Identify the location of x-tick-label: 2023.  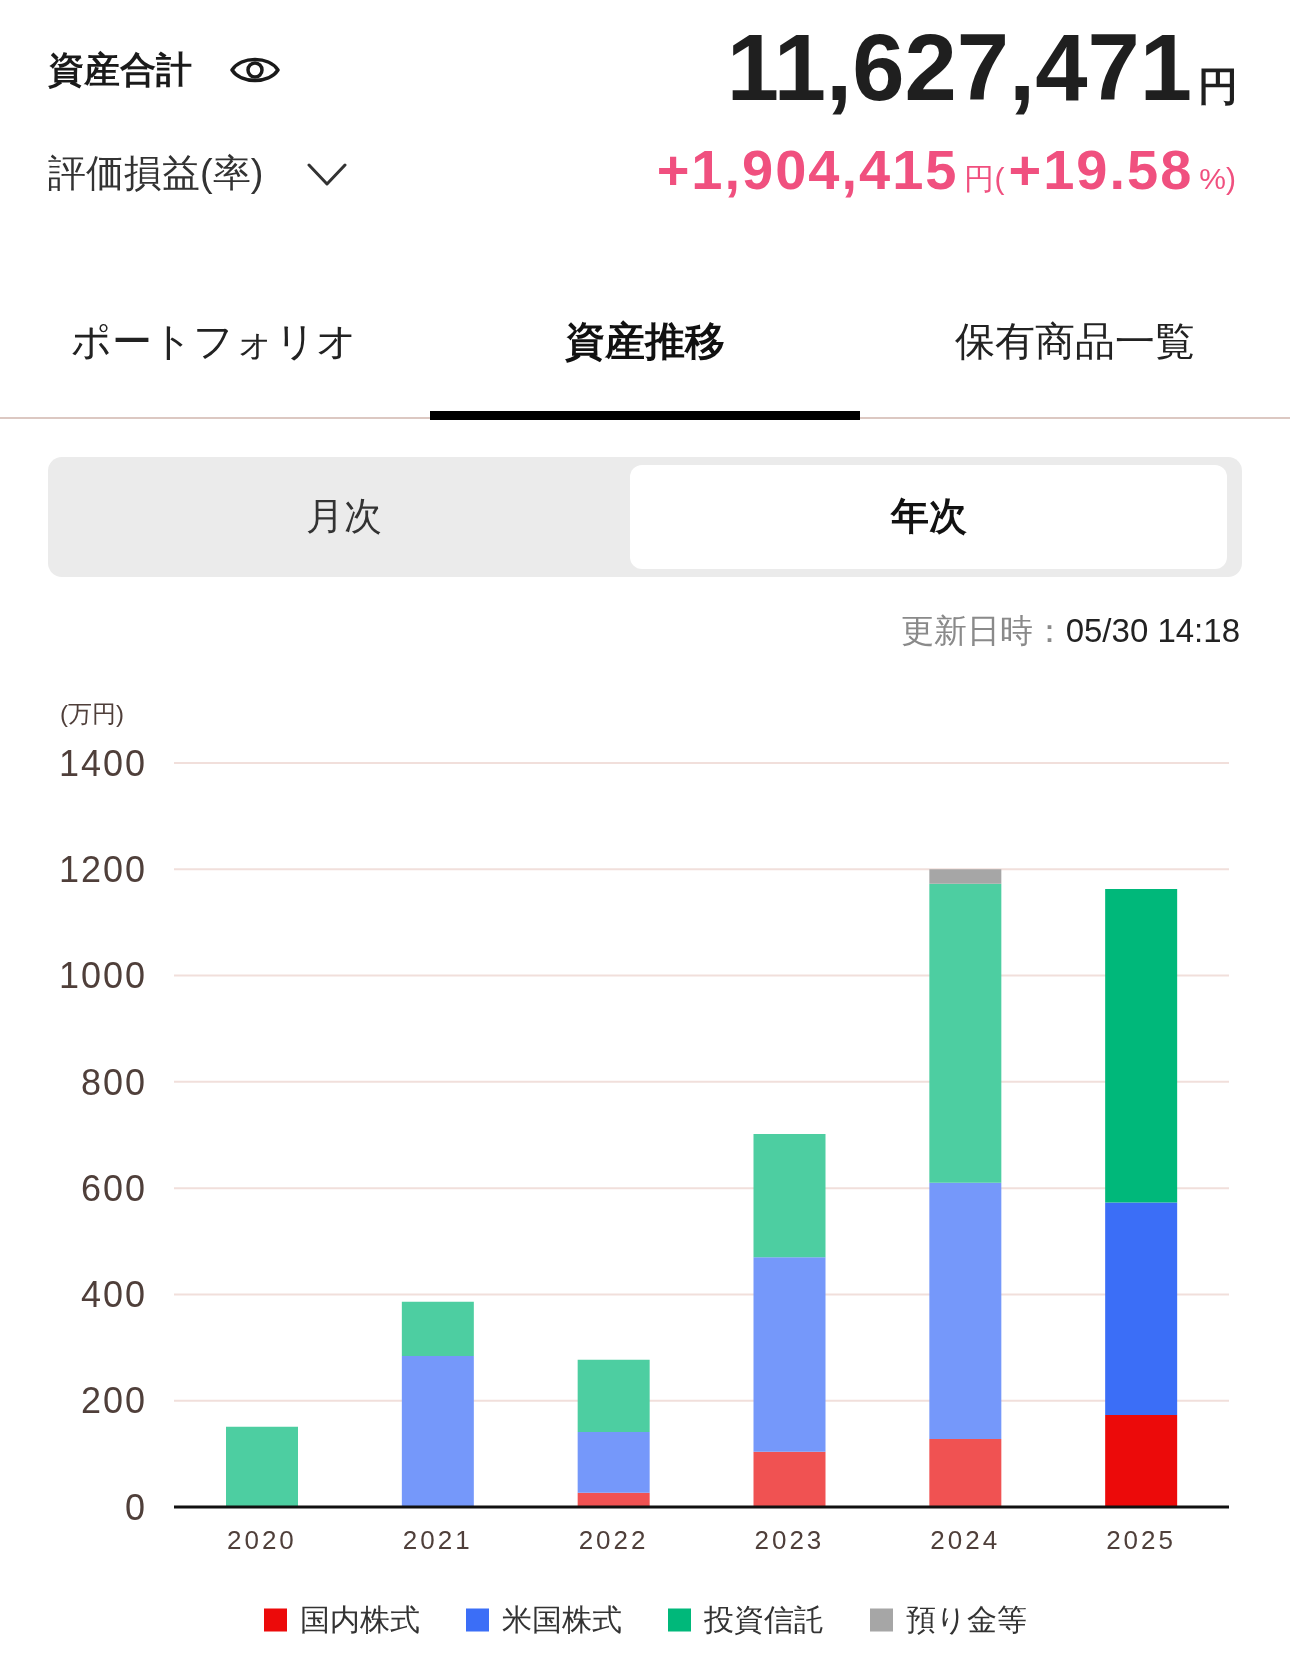
(789, 1540).